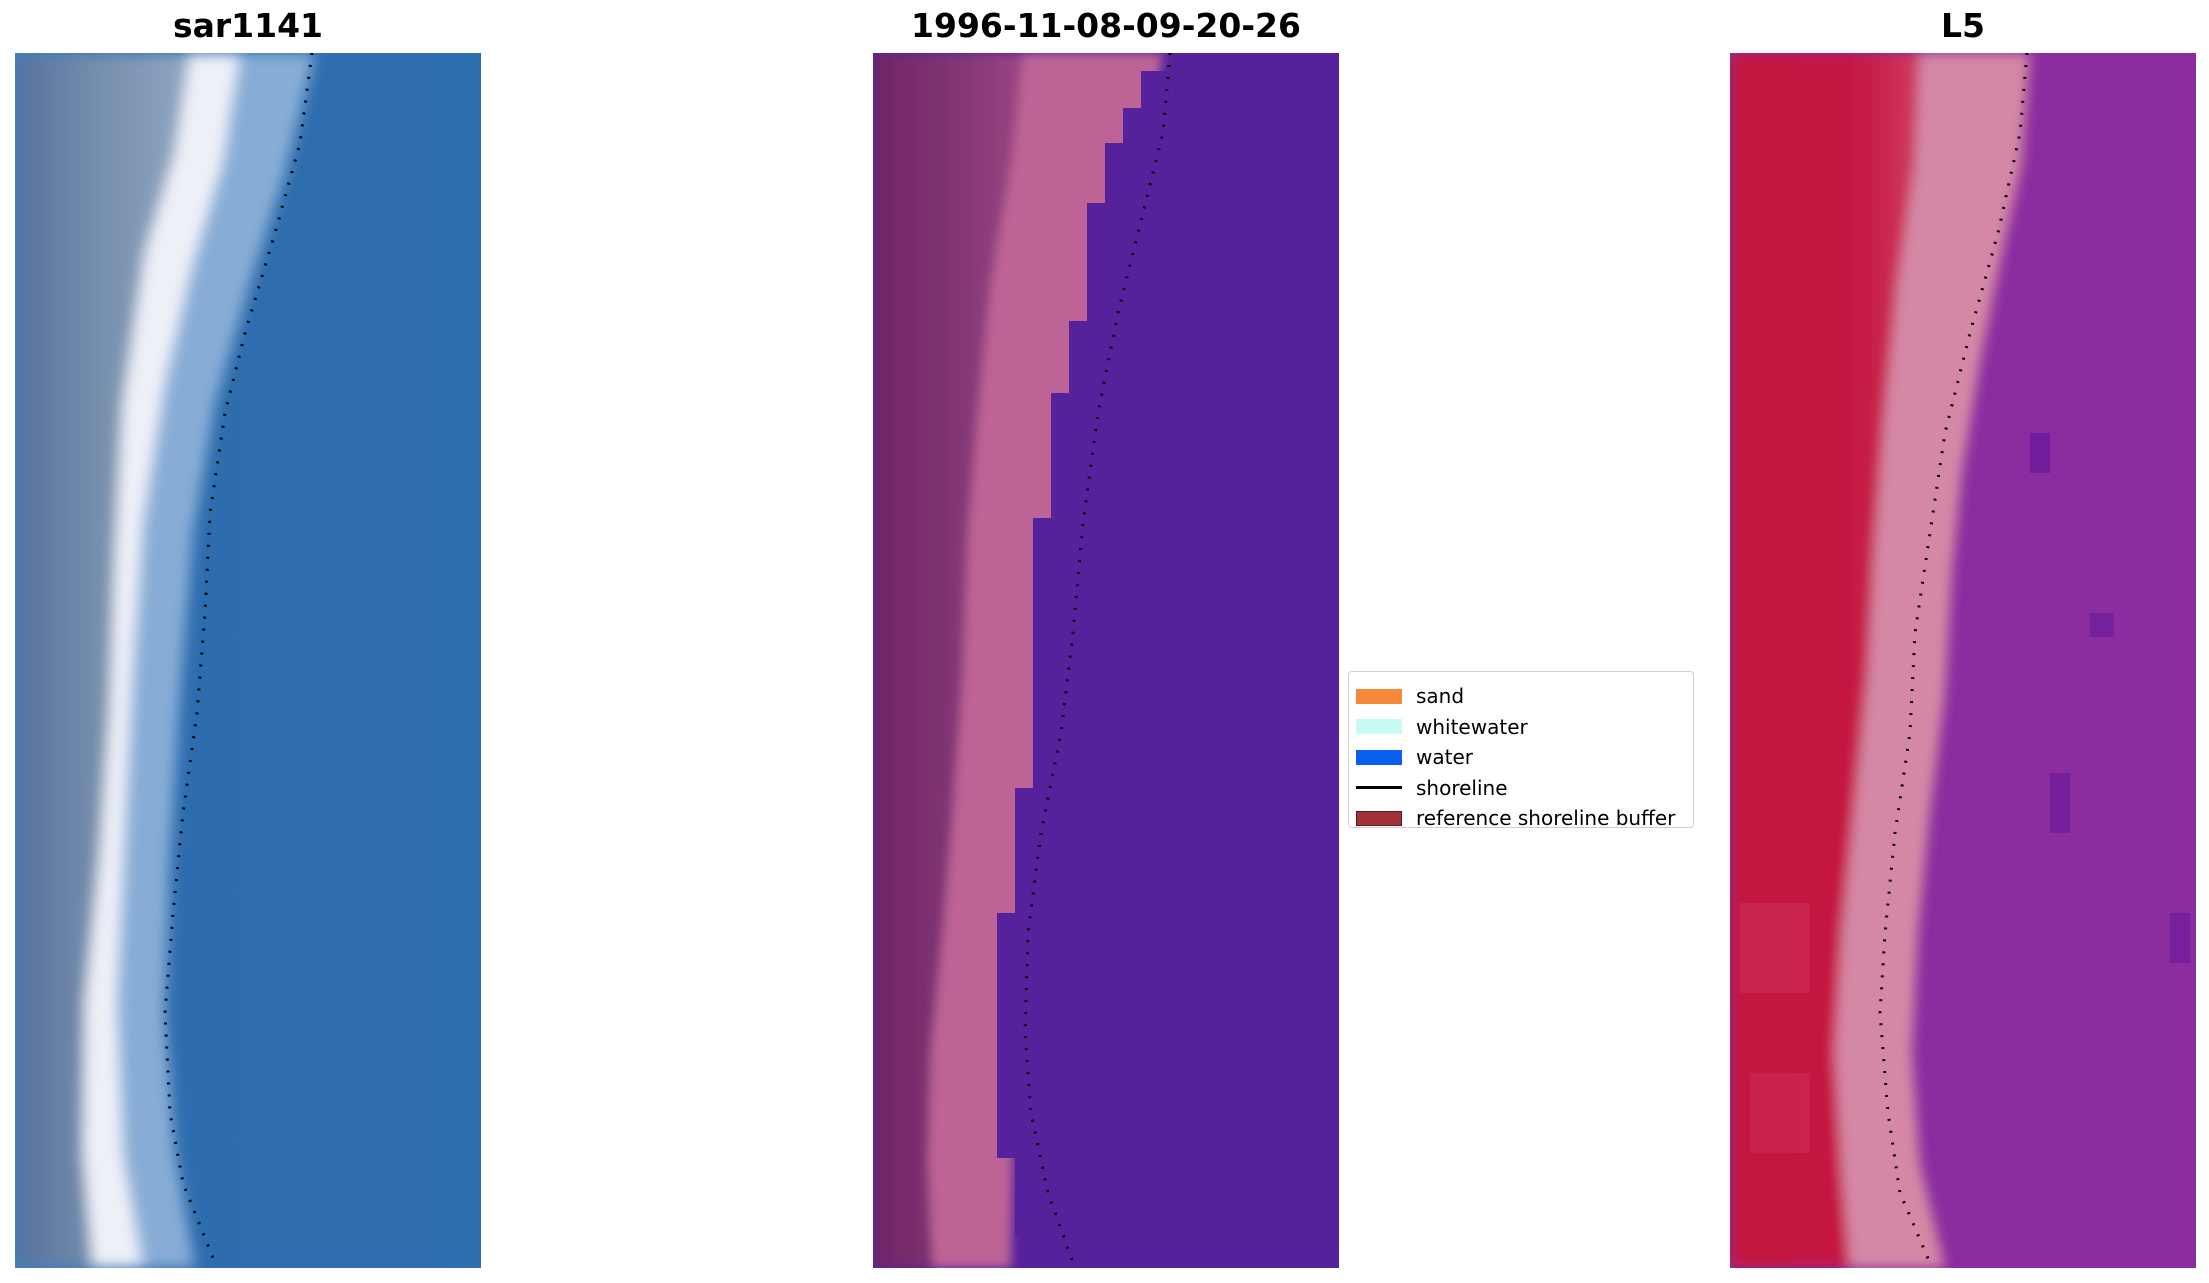 Image resolution: width=2209 pixels, height=1283 pixels. Describe the element at coordinates (1546, 818) in the screenshot. I see `legend-label-reference-buffer: reference shoreline buffer` at that location.